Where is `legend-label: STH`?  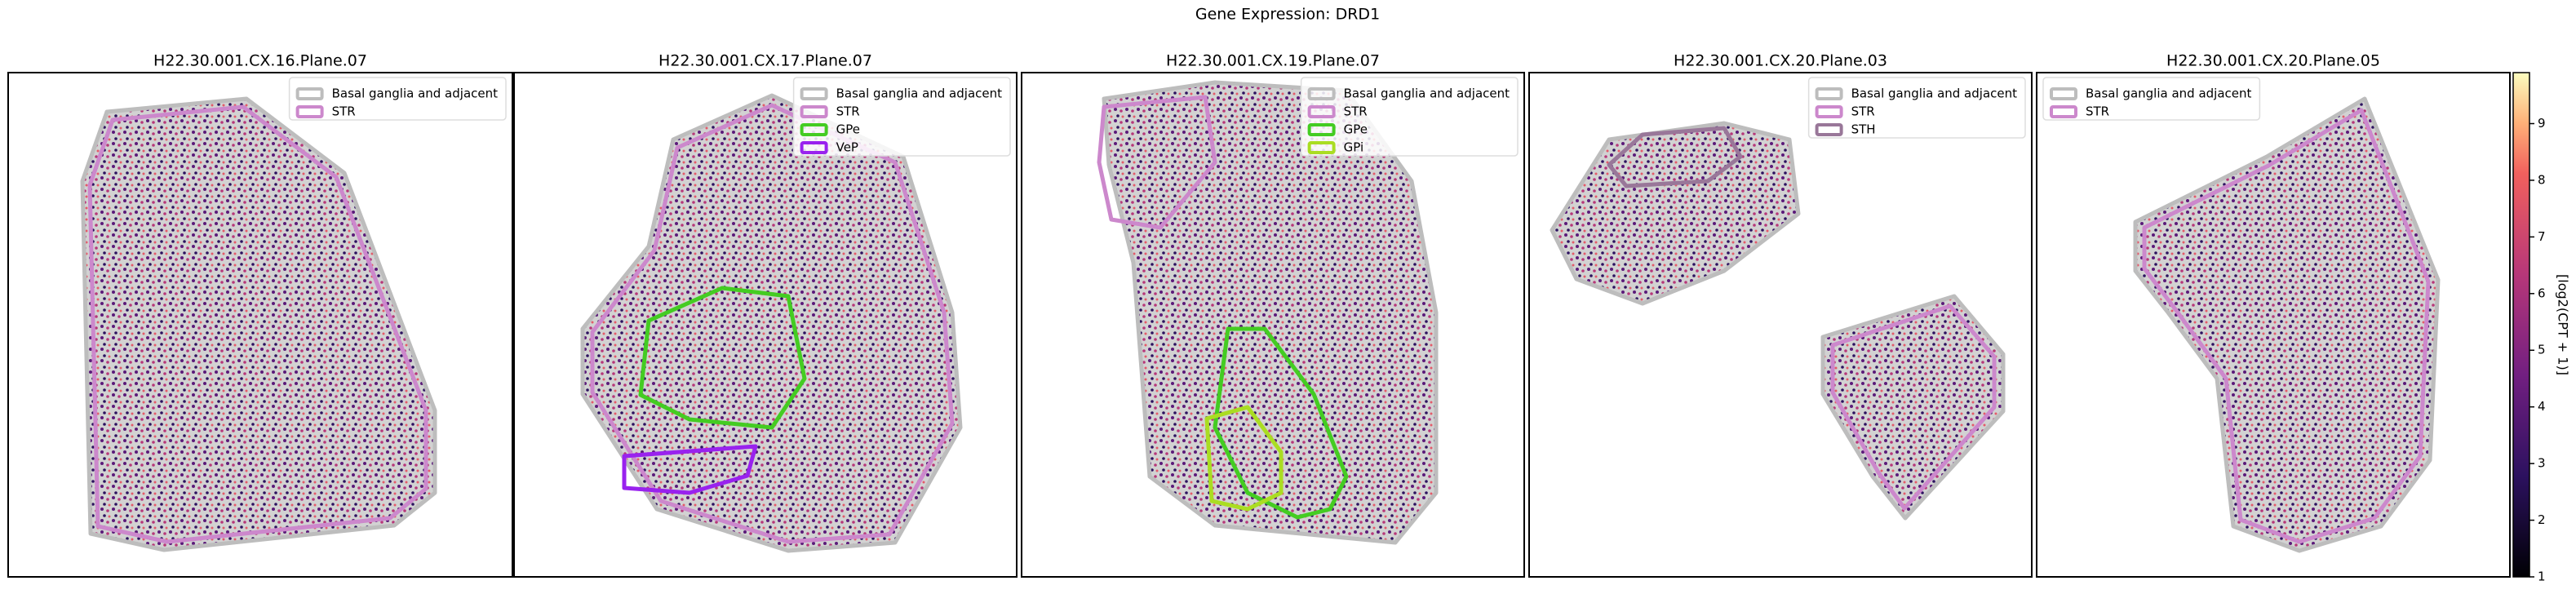 legend-label: STH is located at coordinates (1863, 129).